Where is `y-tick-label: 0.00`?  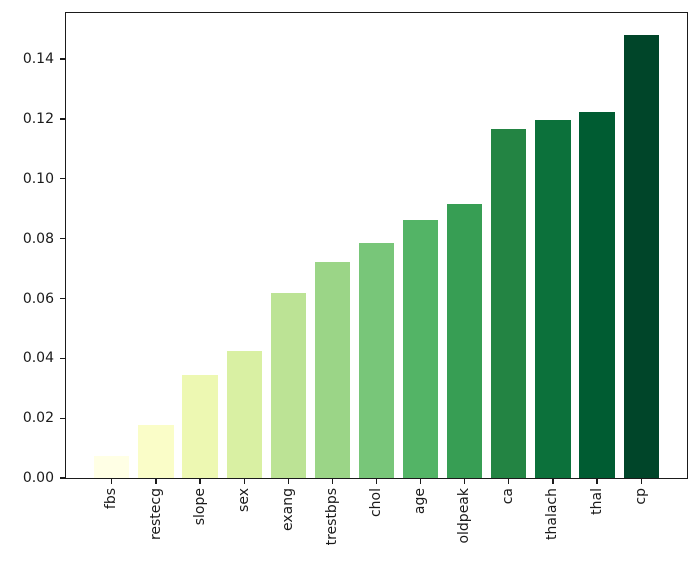 y-tick-label: 0.00 is located at coordinates (38, 478).